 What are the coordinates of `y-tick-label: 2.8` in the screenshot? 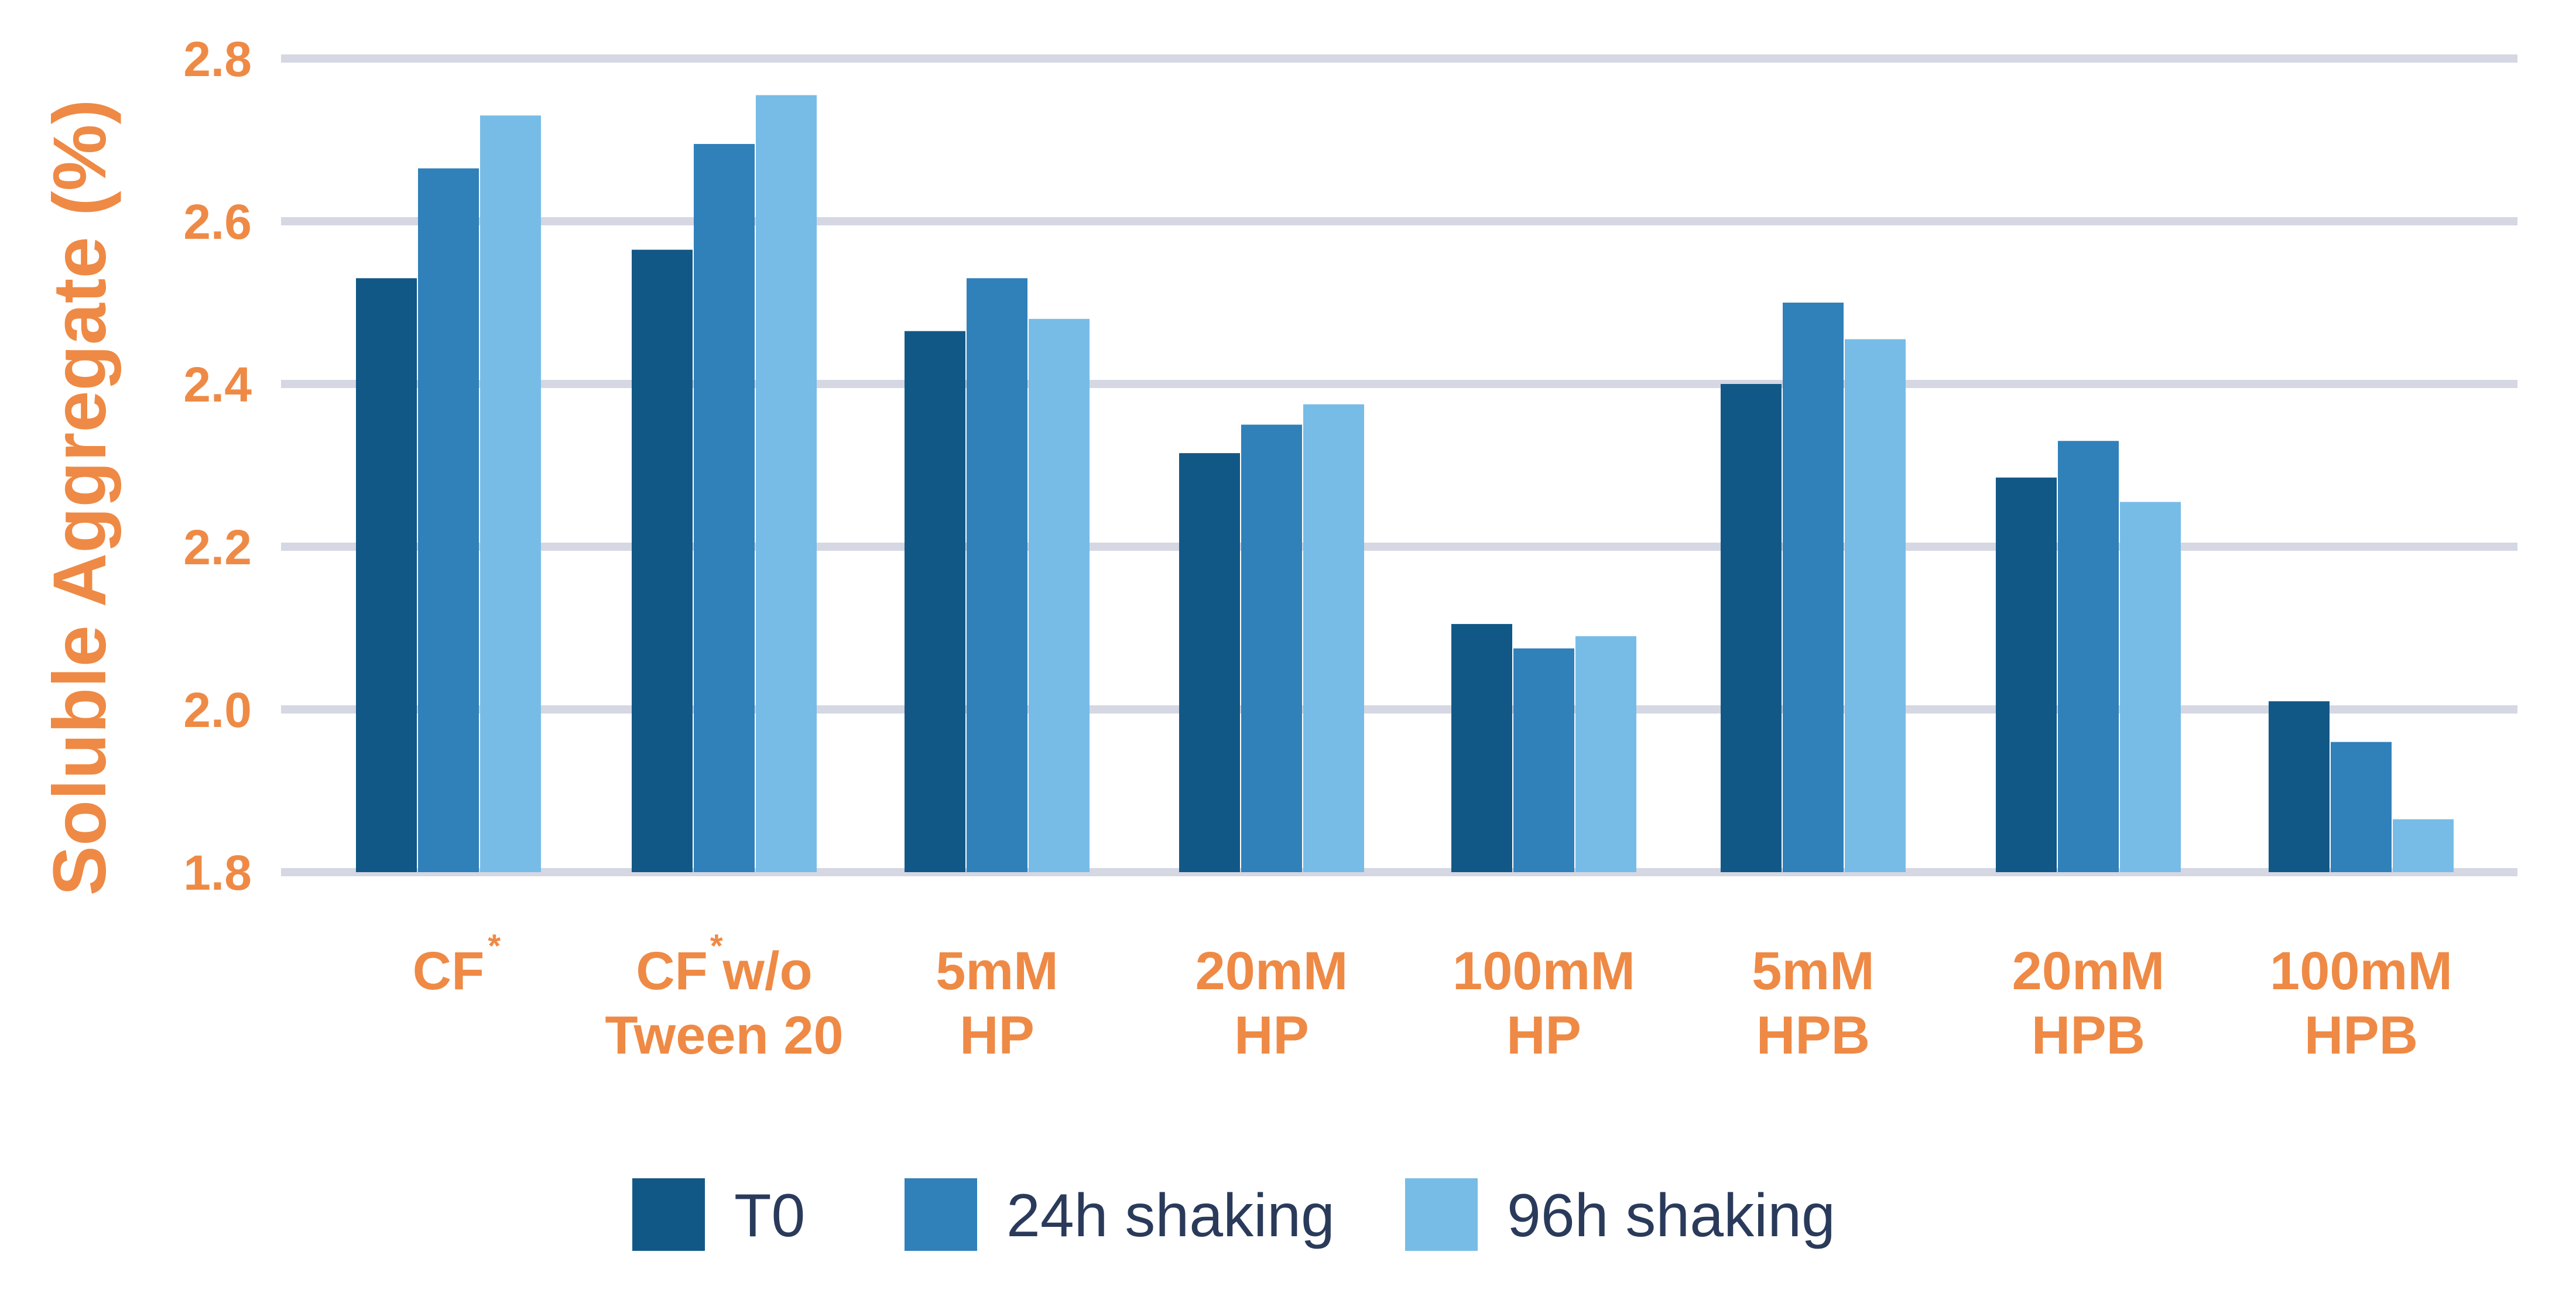 It's located at (217, 59).